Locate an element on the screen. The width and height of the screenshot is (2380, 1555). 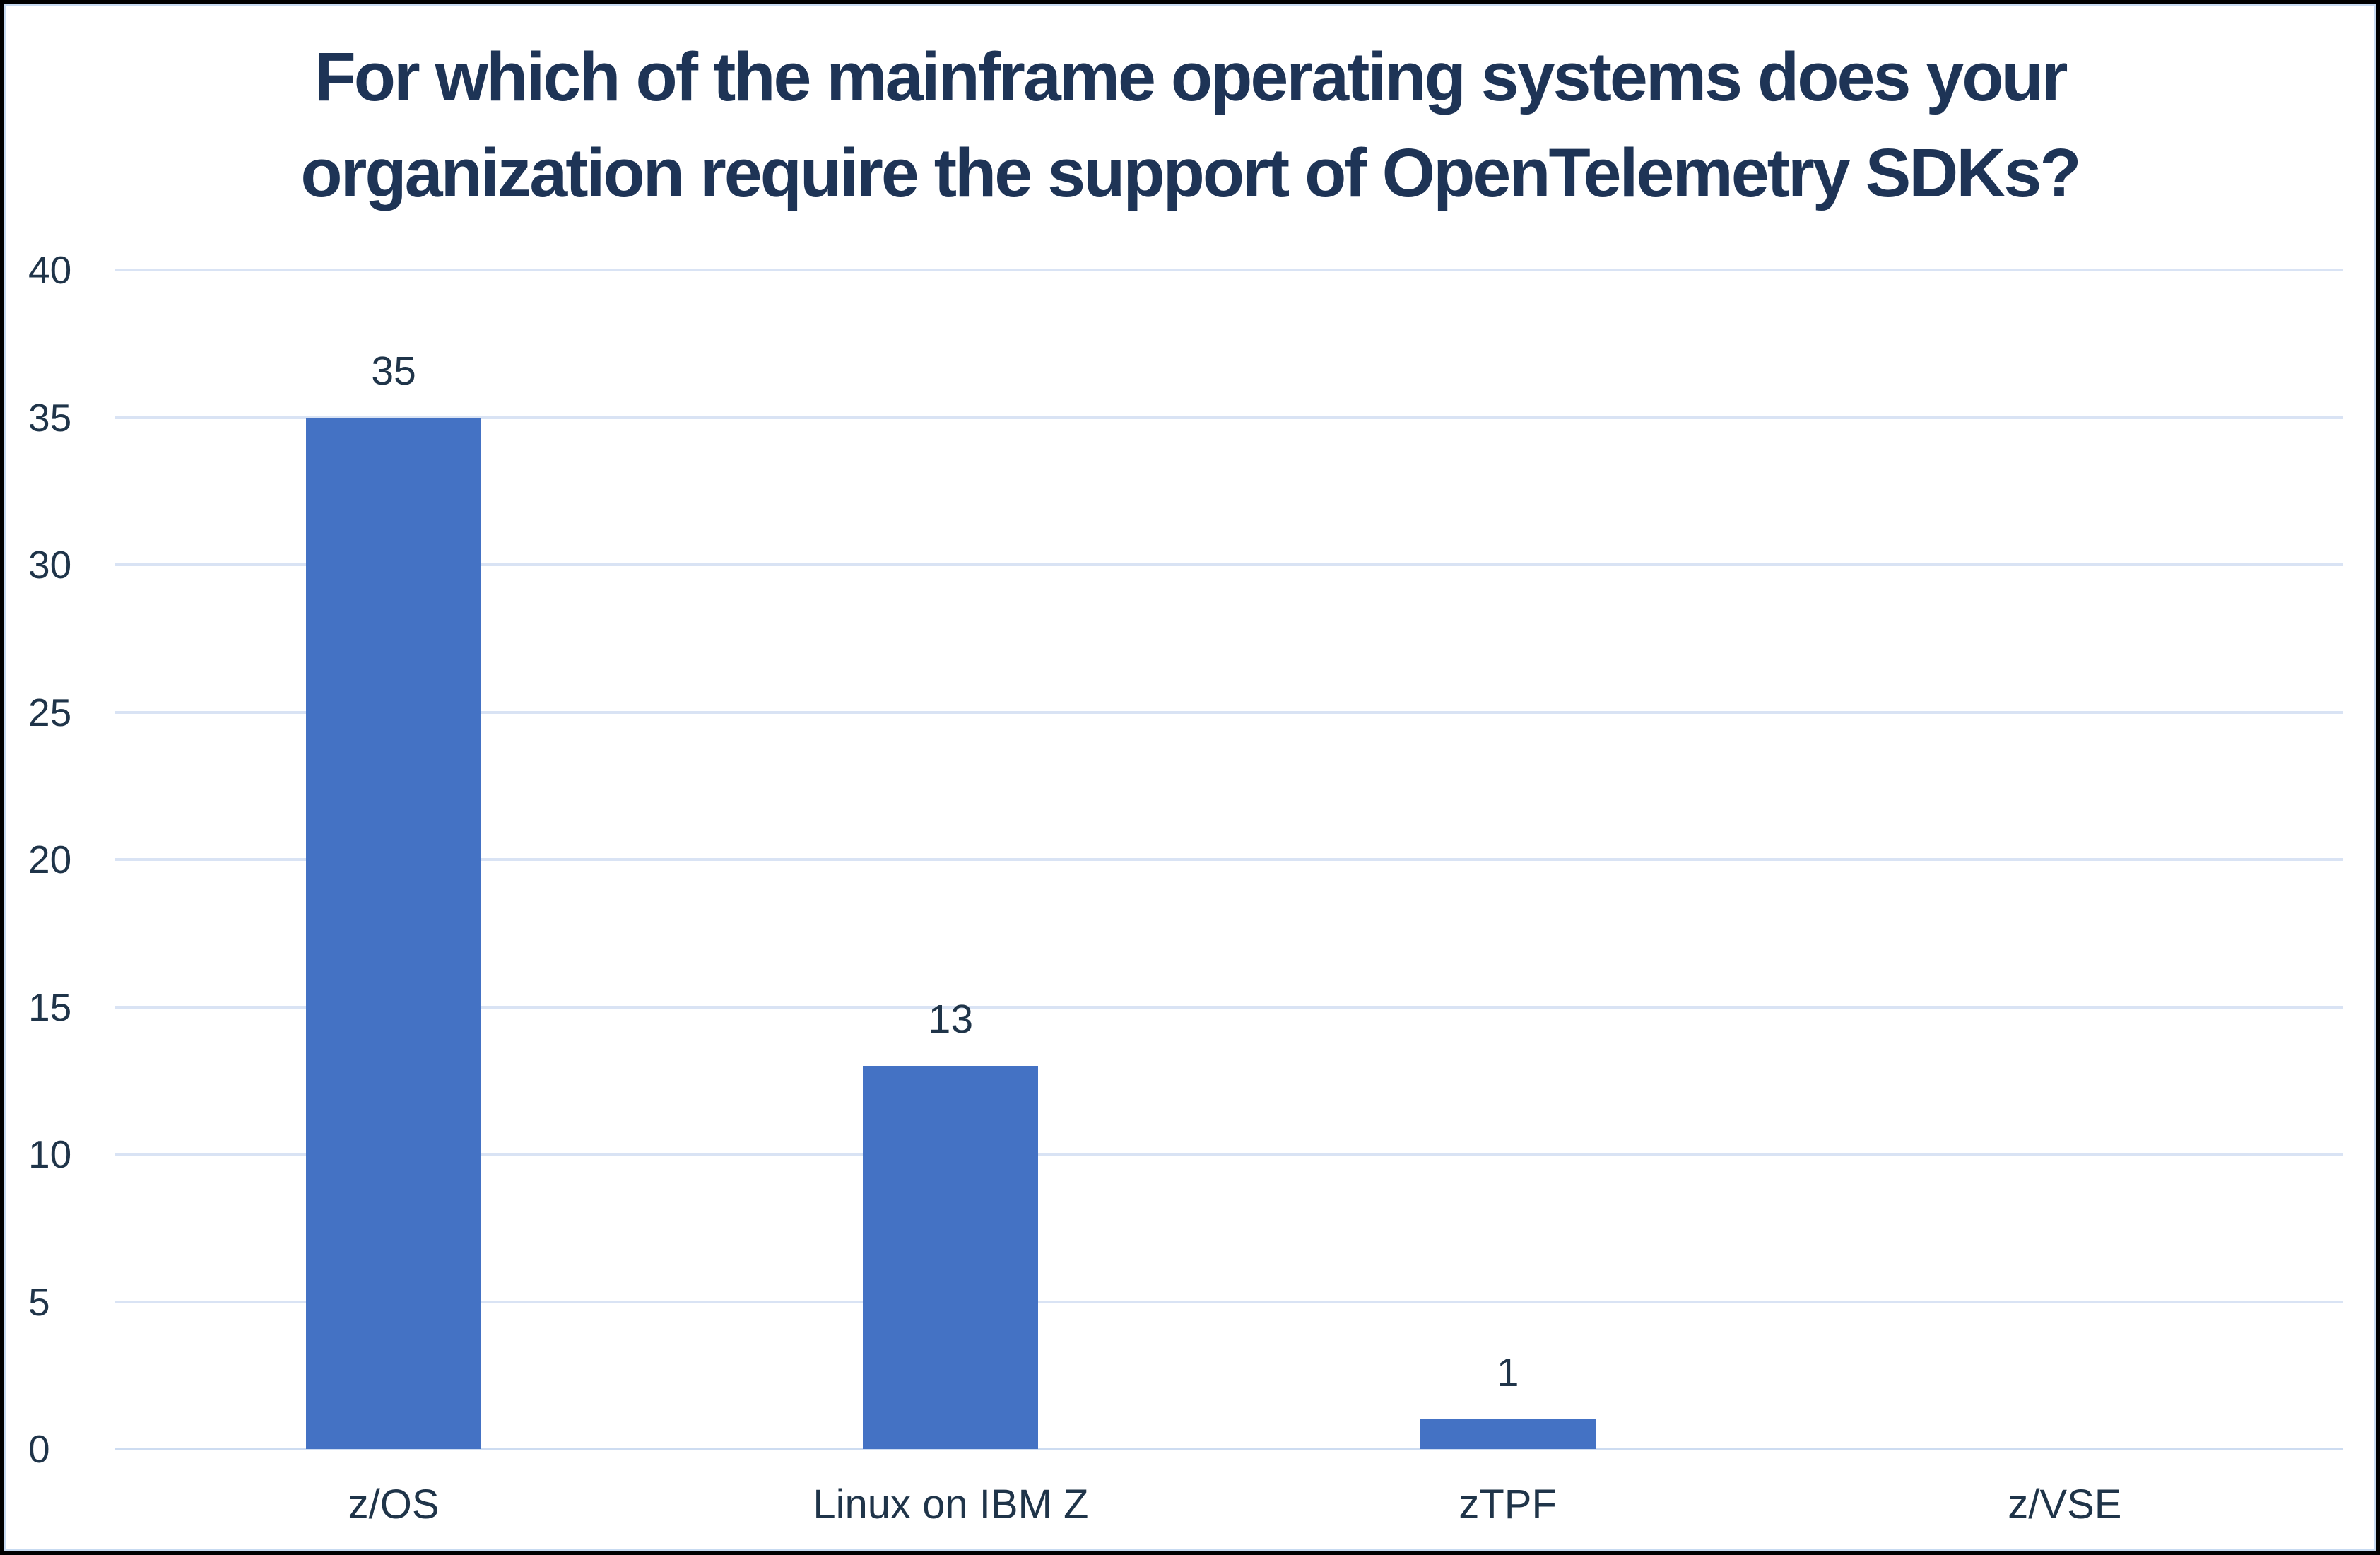
y-axis-tick-label: 40 is located at coordinates (50, 270).